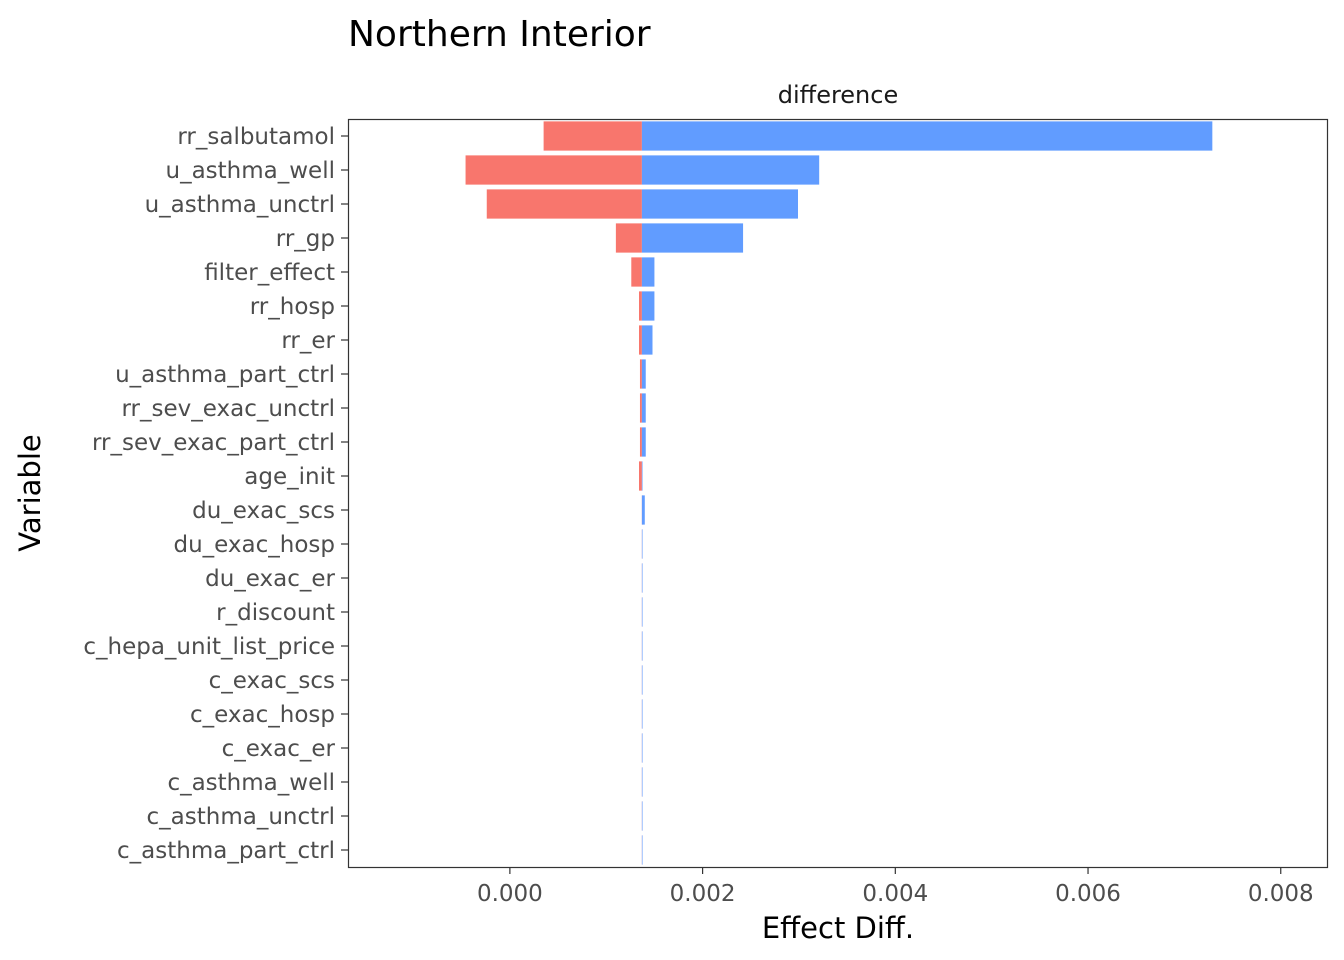 The width and height of the screenshot is (1344, 960). Describe the element at coordinates (838, 95) in the screenshot. I see `facet-strip-label: difference` at that location.